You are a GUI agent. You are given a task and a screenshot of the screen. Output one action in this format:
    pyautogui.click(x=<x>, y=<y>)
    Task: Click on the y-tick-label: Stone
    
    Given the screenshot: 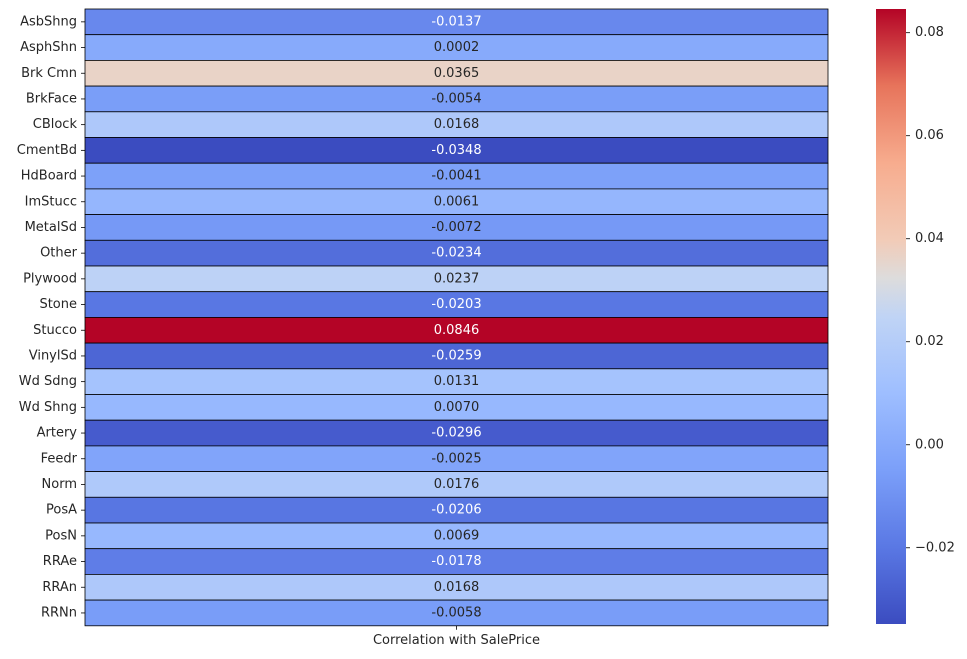 What is the action you would take?
    pyautogui.click(x=58, y=304)
    